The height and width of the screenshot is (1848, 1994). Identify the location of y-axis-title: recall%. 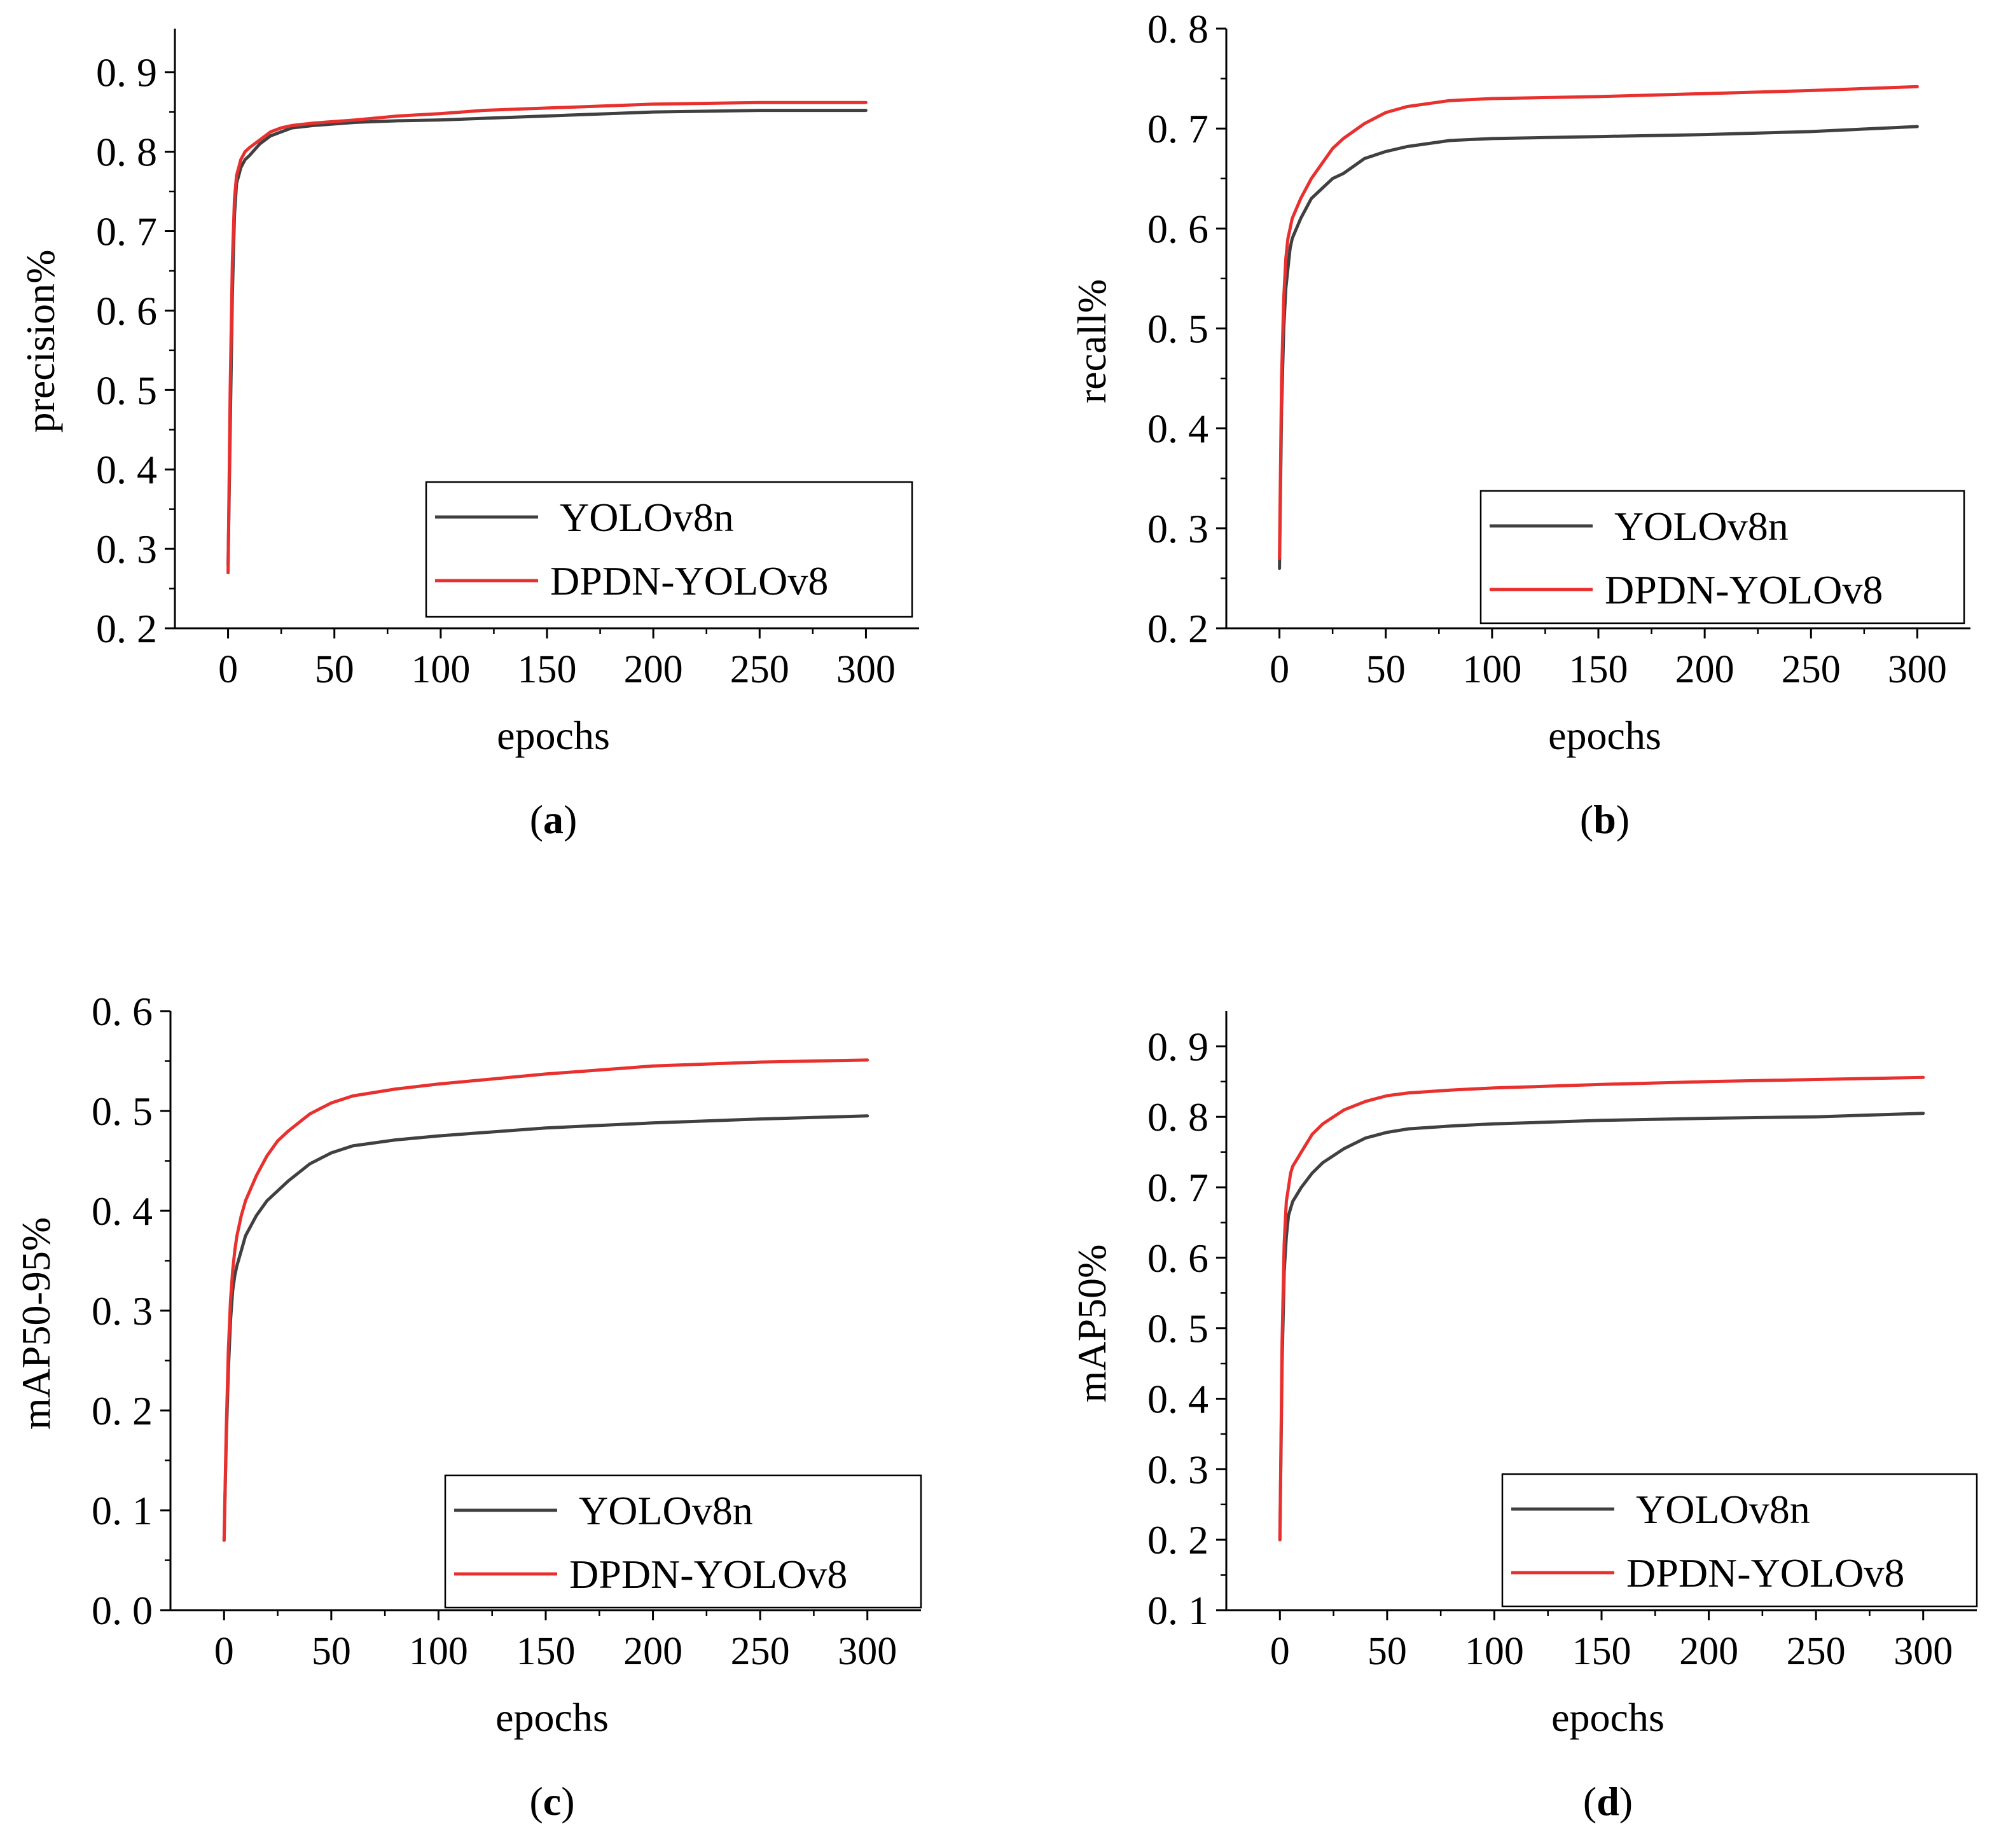
(1091, 341).